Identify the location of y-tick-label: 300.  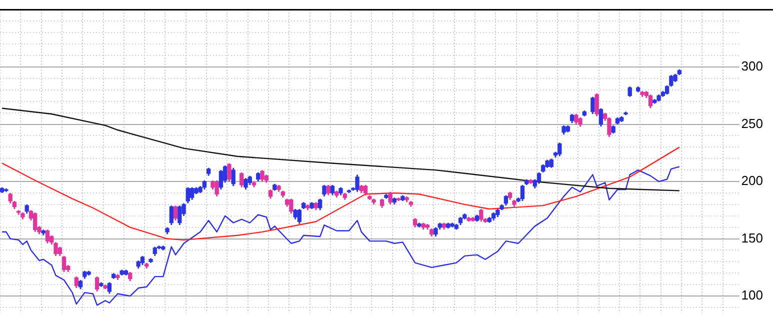
(752, 66).